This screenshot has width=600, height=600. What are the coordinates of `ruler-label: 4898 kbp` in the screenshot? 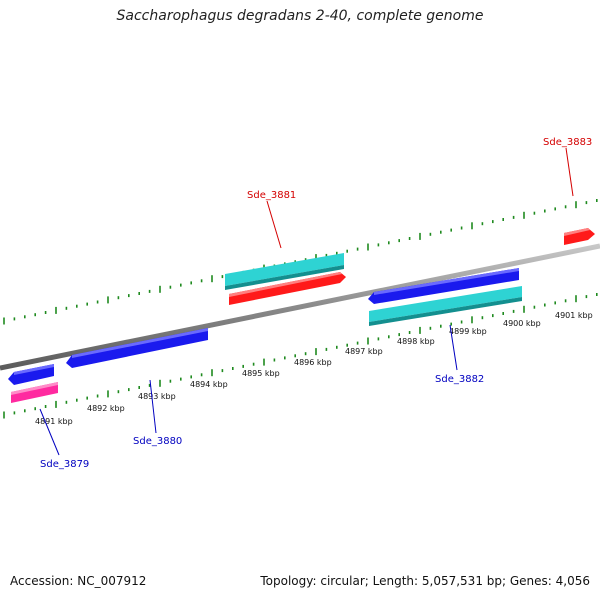 It's located at (416, 341).